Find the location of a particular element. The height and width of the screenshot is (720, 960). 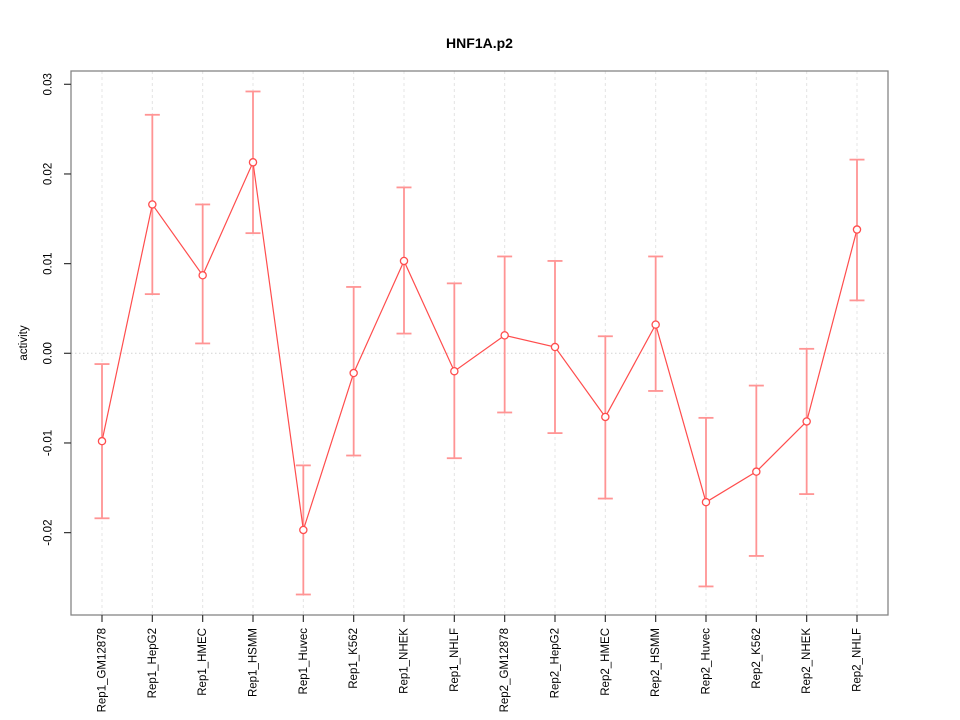

y-tick-label: 0.01 is located at coordinates (49, 263).